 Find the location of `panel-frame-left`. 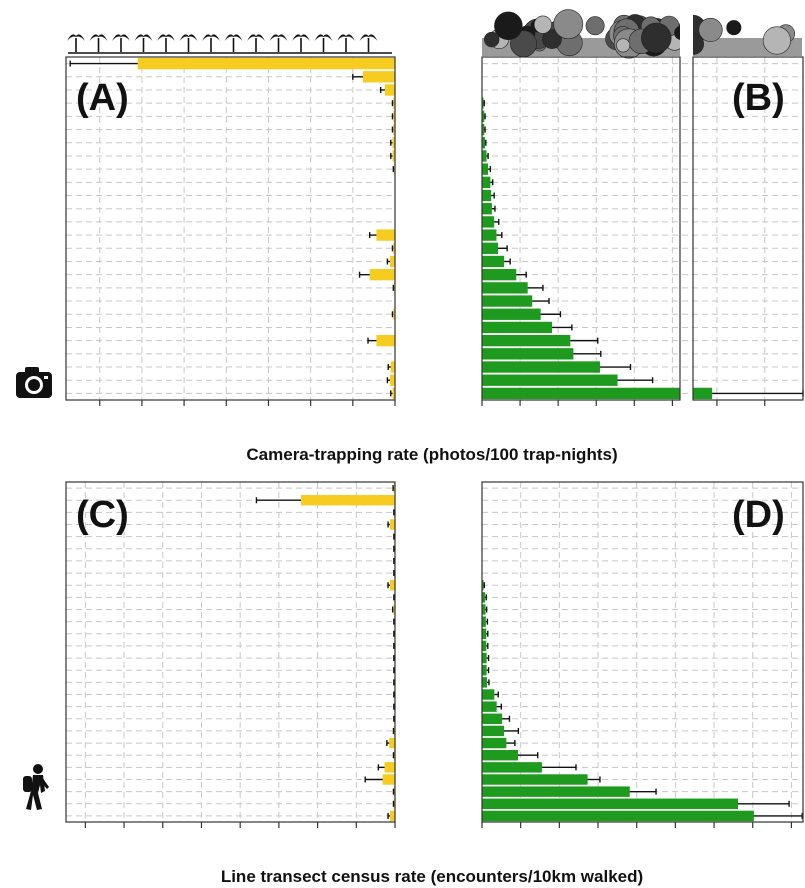

panel-frame-left is located at coordinates (581, 228).